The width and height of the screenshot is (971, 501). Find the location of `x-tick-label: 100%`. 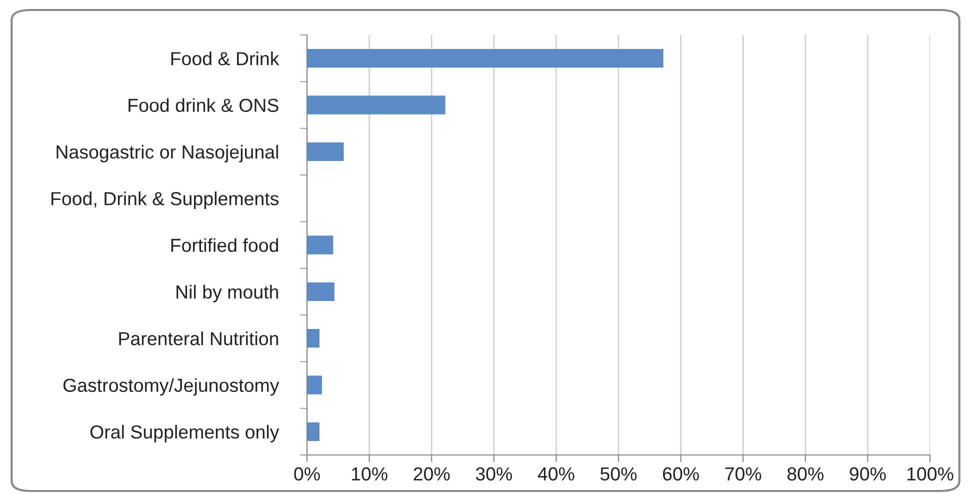

x-tick-label: 100% is located at coordinates (930, 474).